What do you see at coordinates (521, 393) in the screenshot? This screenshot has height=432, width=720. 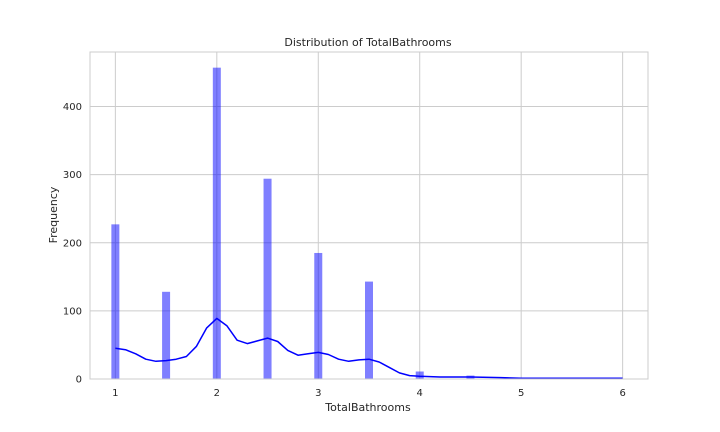 I see `x-tick-label: 5` at bounding box center [521, 393].